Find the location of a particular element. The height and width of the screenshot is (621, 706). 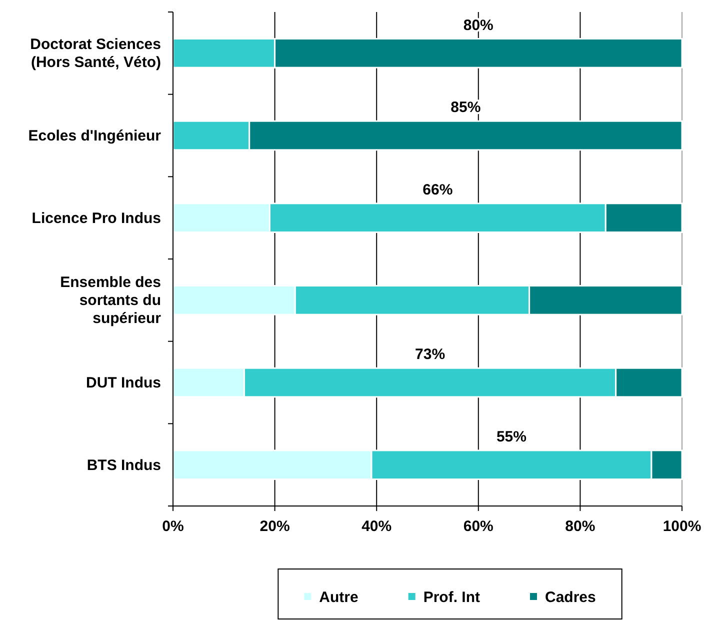

x-tick-label: 60% is located at coordinates (478, 526).